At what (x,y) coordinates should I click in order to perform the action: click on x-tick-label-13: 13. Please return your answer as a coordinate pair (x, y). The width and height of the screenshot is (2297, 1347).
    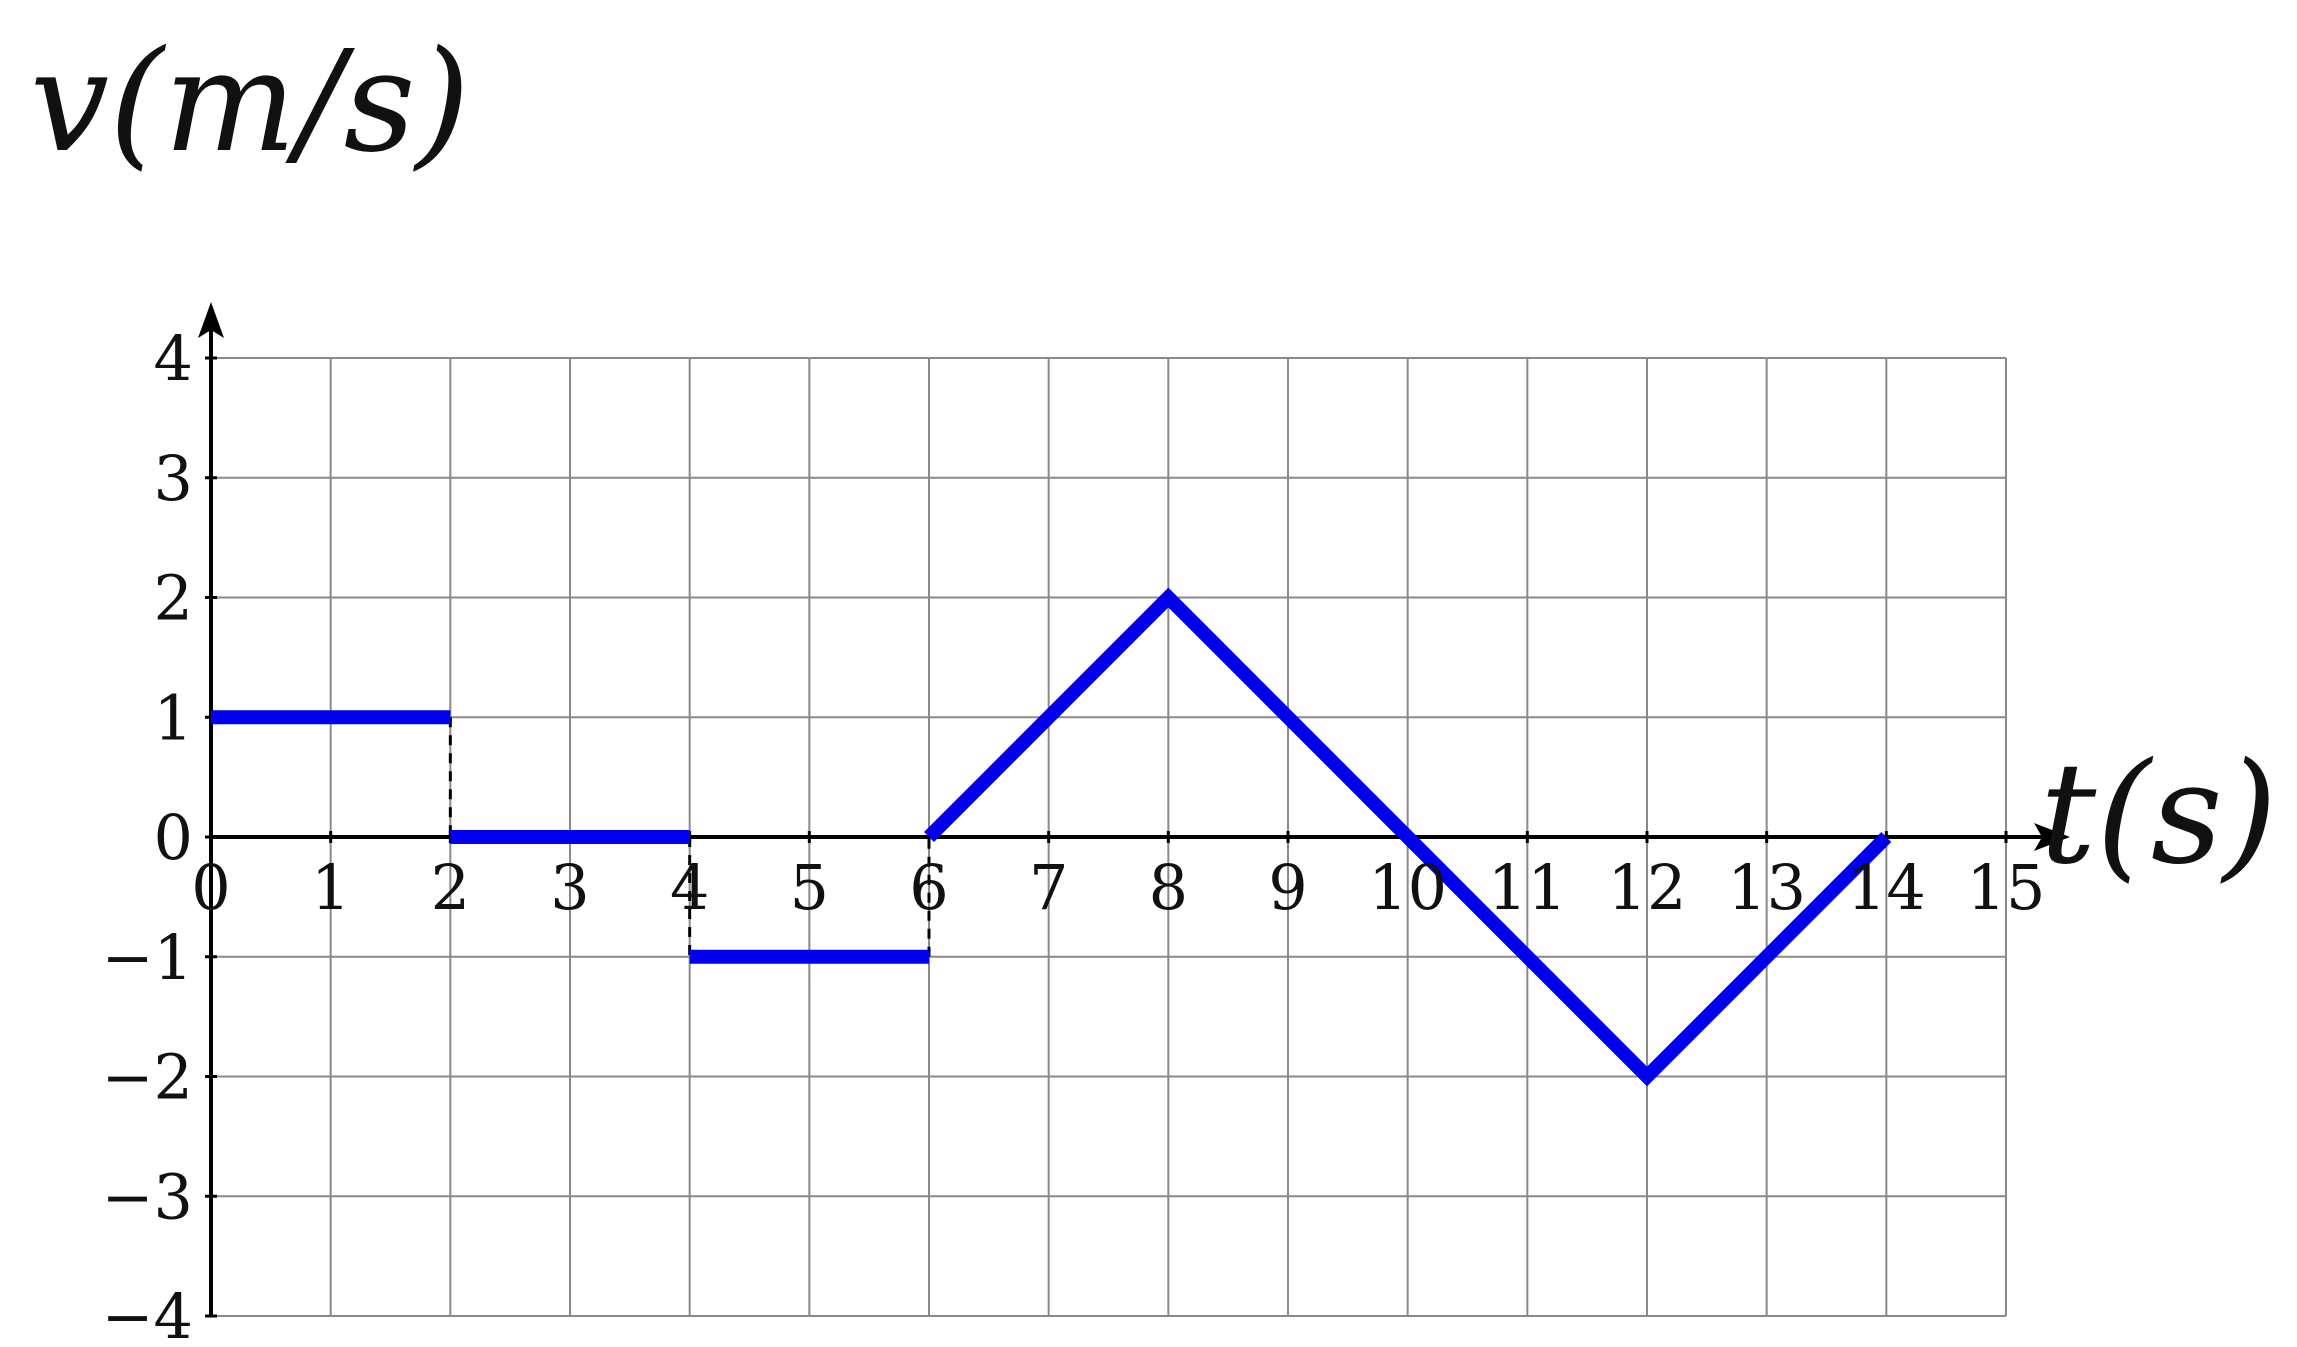
    Looking at the image, I should click on (1766, 887).